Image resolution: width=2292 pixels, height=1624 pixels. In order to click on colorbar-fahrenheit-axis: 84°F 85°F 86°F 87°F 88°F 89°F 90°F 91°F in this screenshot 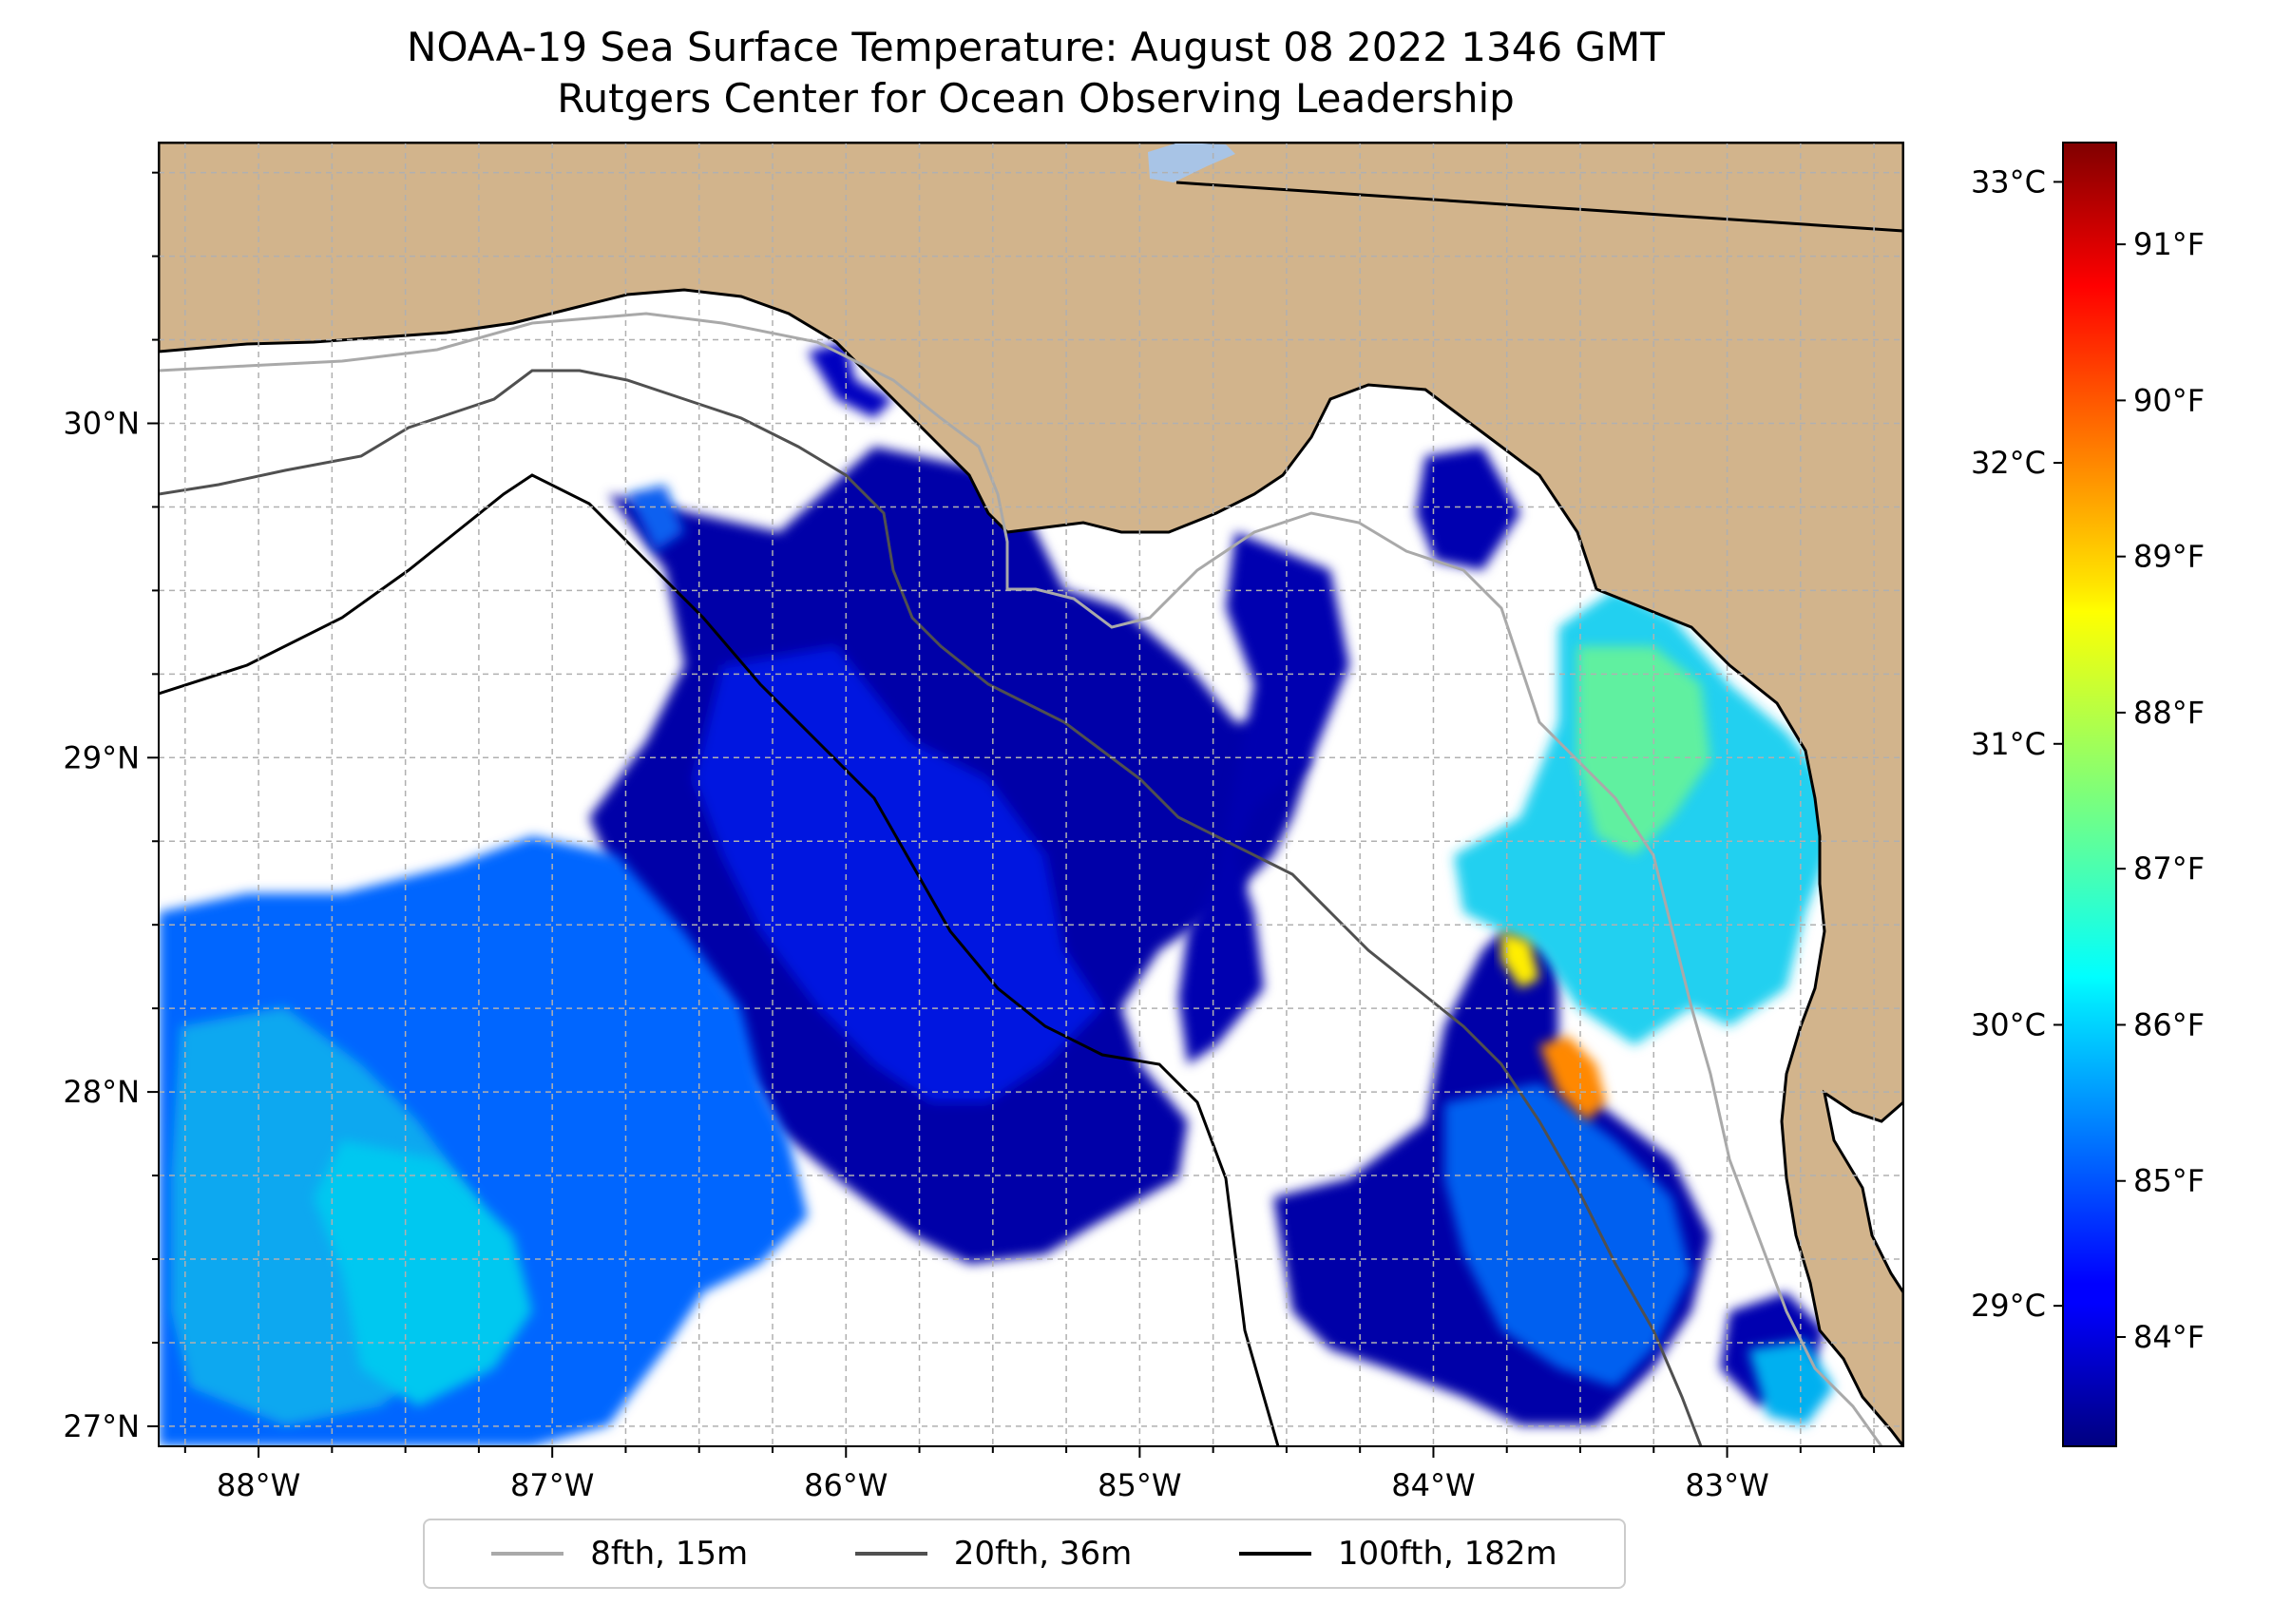, I will do `click(2160, 790)`.